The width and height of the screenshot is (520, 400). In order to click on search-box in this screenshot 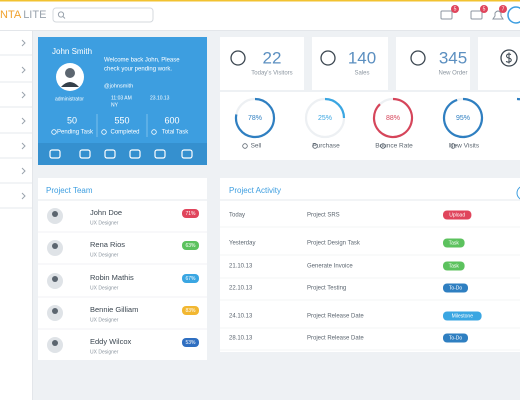, I will do `click(103, 15)`.